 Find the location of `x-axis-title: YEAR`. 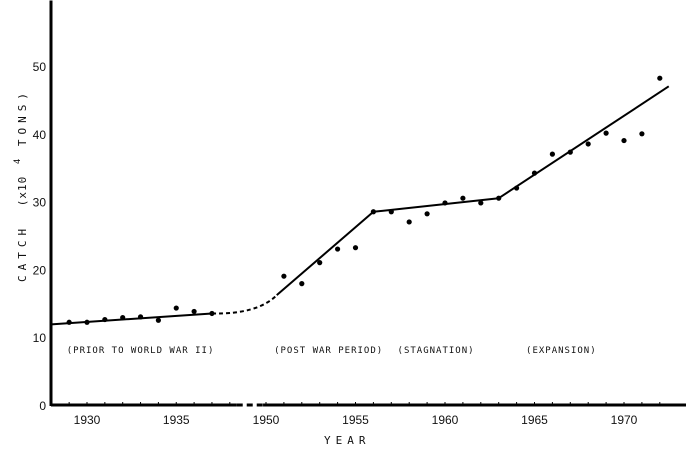

x-axis-title: YEAR is located at coordinates (347, 440).